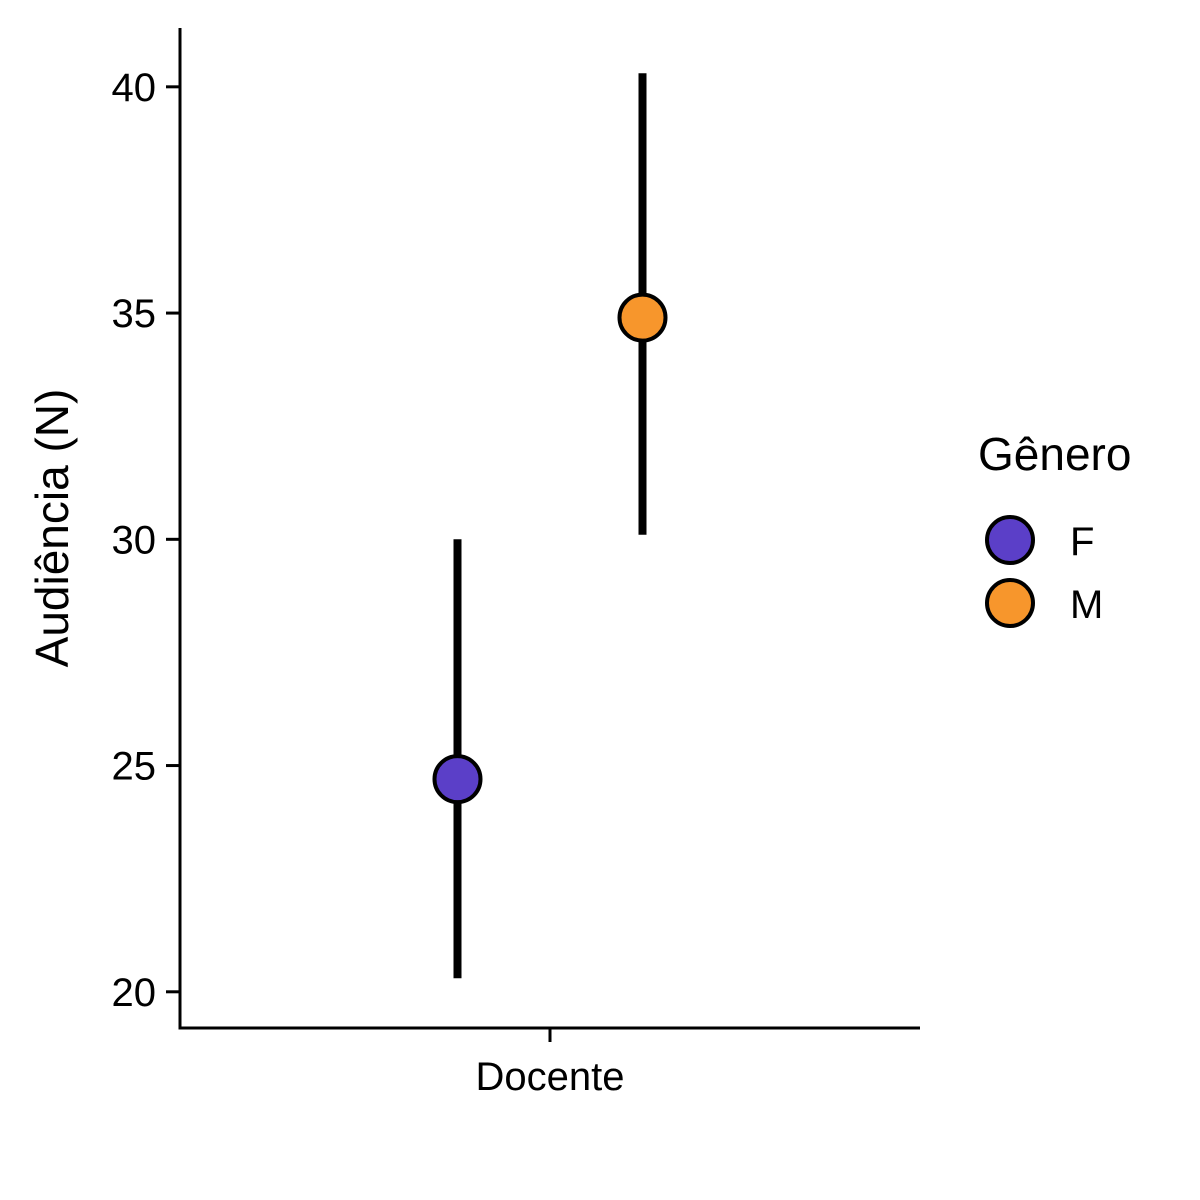  Describe the element at coordinates (134, 88) in the screenshot. I see `y-tick-label: 40` at that location.